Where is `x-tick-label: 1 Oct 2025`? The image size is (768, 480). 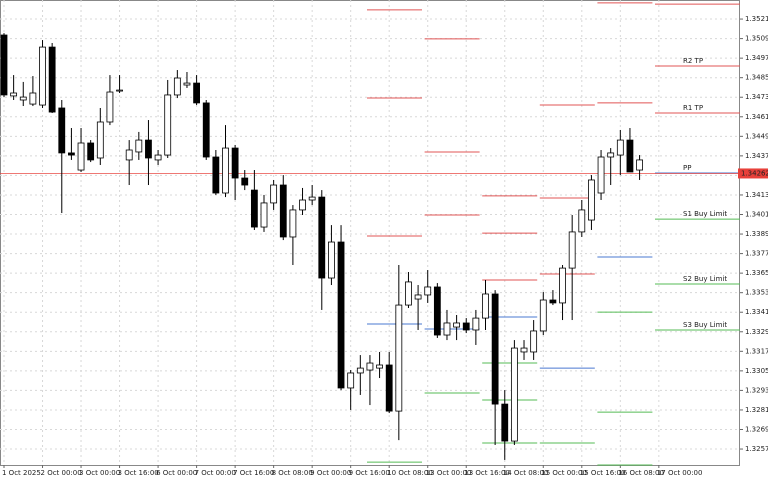 x-tick-label: 1 Oct 2025 is located at coordinates (21, 473).